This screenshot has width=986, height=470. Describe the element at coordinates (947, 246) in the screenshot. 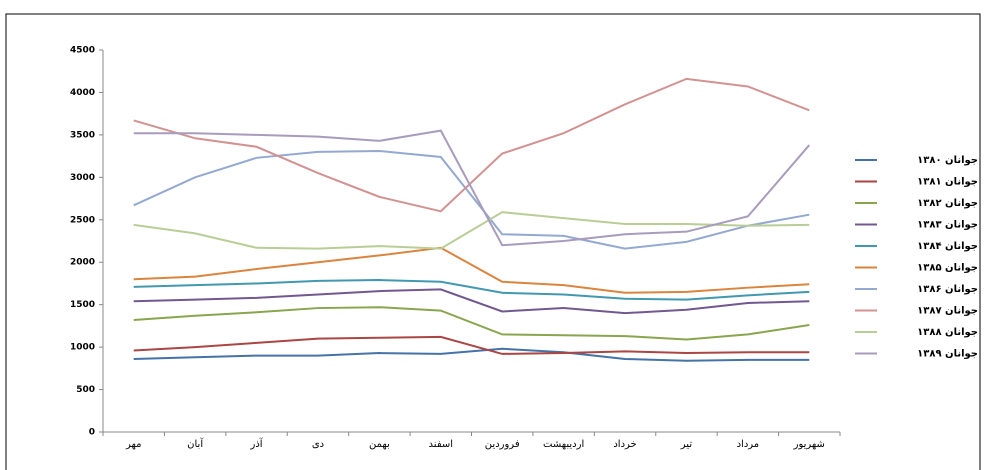

I see `legend-label: جوانان ۱۳۸۴` at that location.